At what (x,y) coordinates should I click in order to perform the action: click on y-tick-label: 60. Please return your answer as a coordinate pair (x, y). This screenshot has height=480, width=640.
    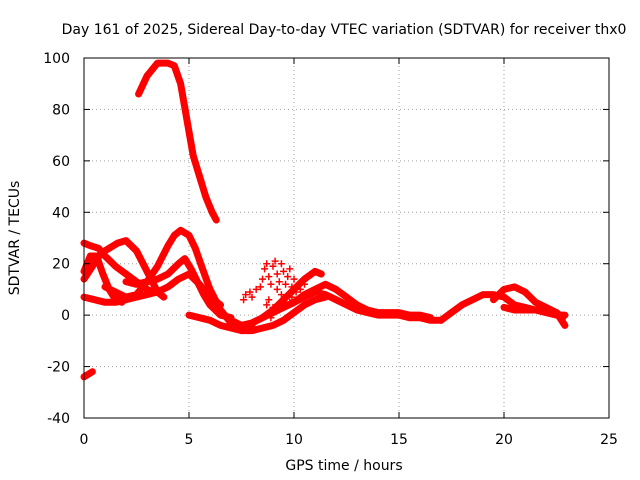
    Looking at the image, I should click on (61, 162).